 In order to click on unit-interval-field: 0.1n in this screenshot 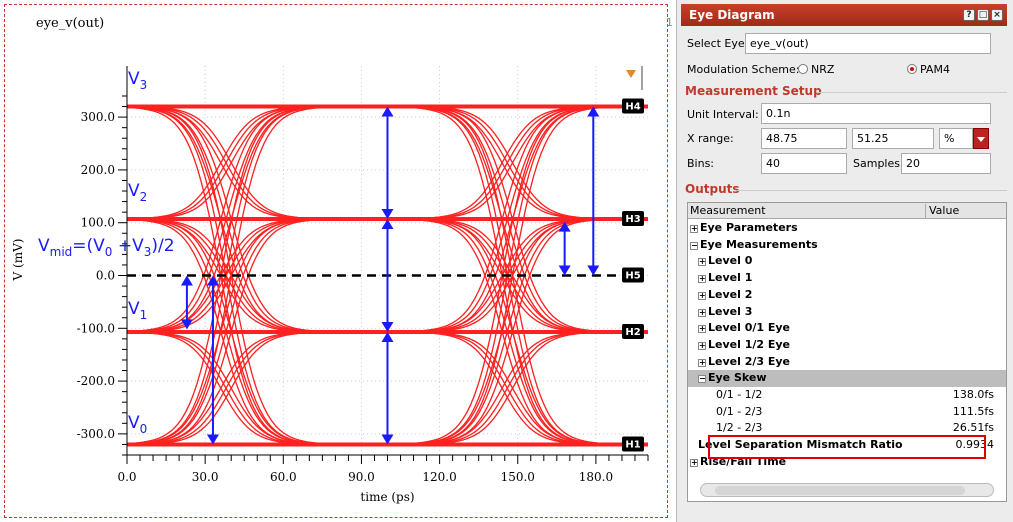, I will do `click(876, 113)`.